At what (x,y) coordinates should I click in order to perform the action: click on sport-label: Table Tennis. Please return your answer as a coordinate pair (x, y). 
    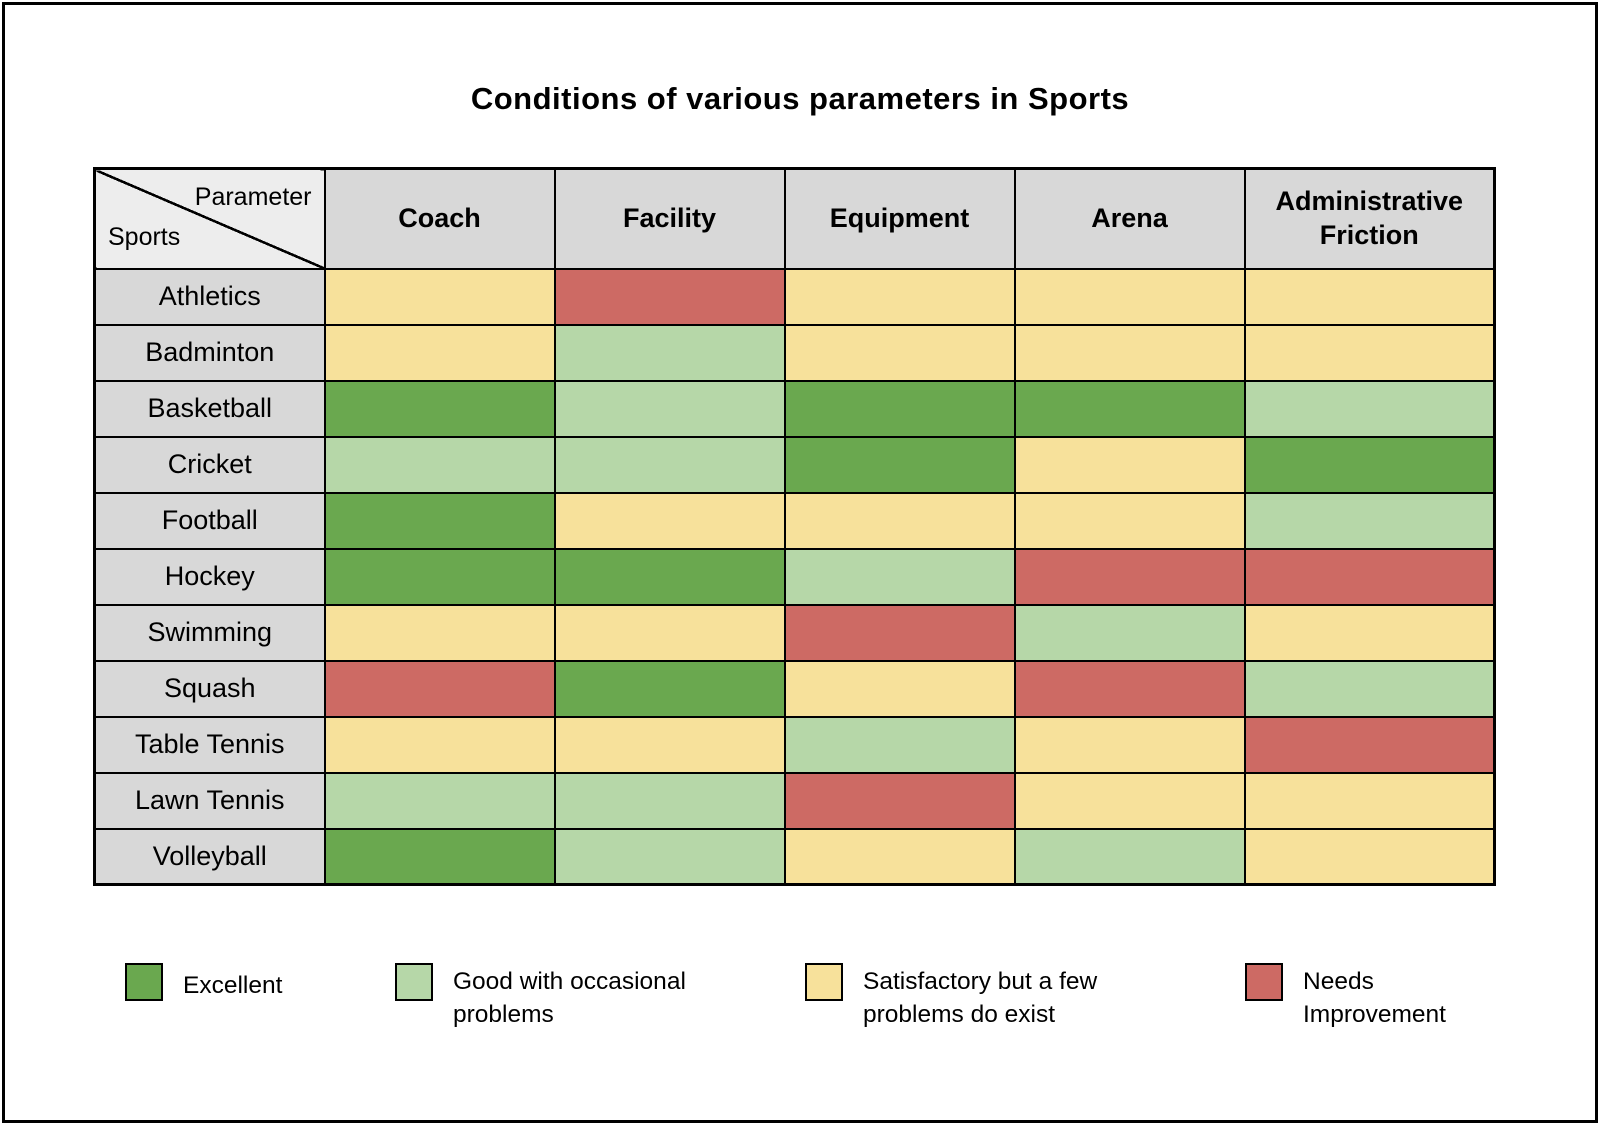
    Looking at the image, I should click on (209, 744).